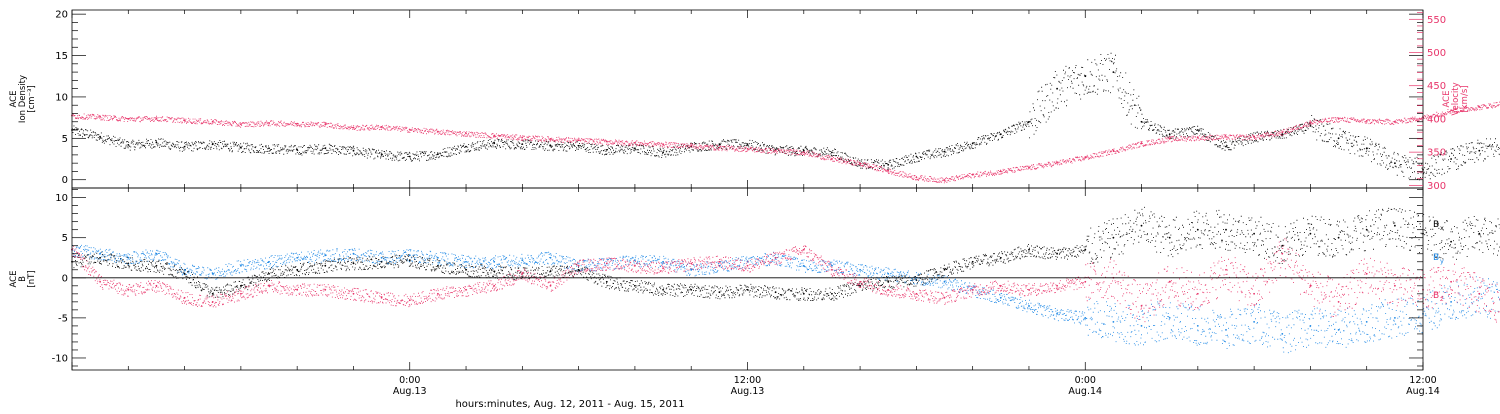  What do you see at coordinates (65, 180) in the screenshot?
I see `top-left-y-tick-label: 0` at bounding box center [65, 180].